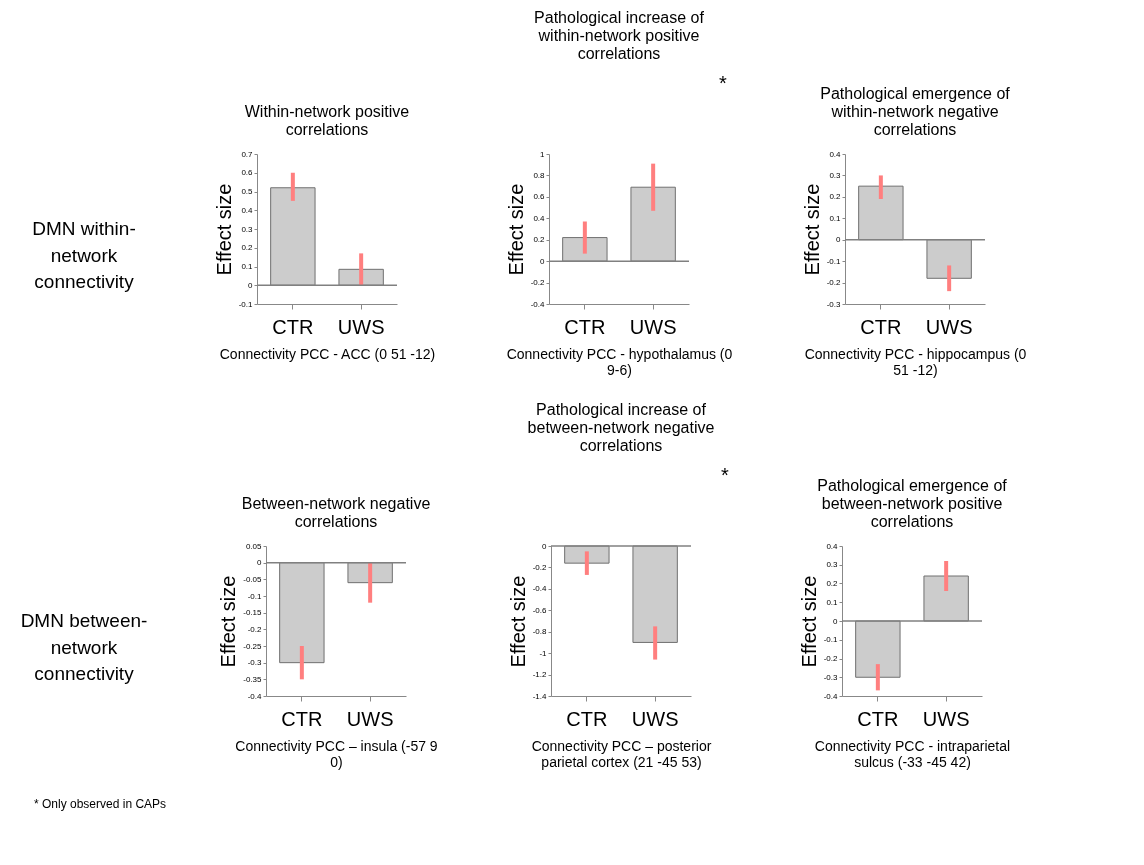 This screenshot has width=1144, height=865. What do you see at coordinates (619, 35) in the screenshot?
I see `chart-title: Pathological increase of within-network positive correlations` at bounding box center [619, 35].